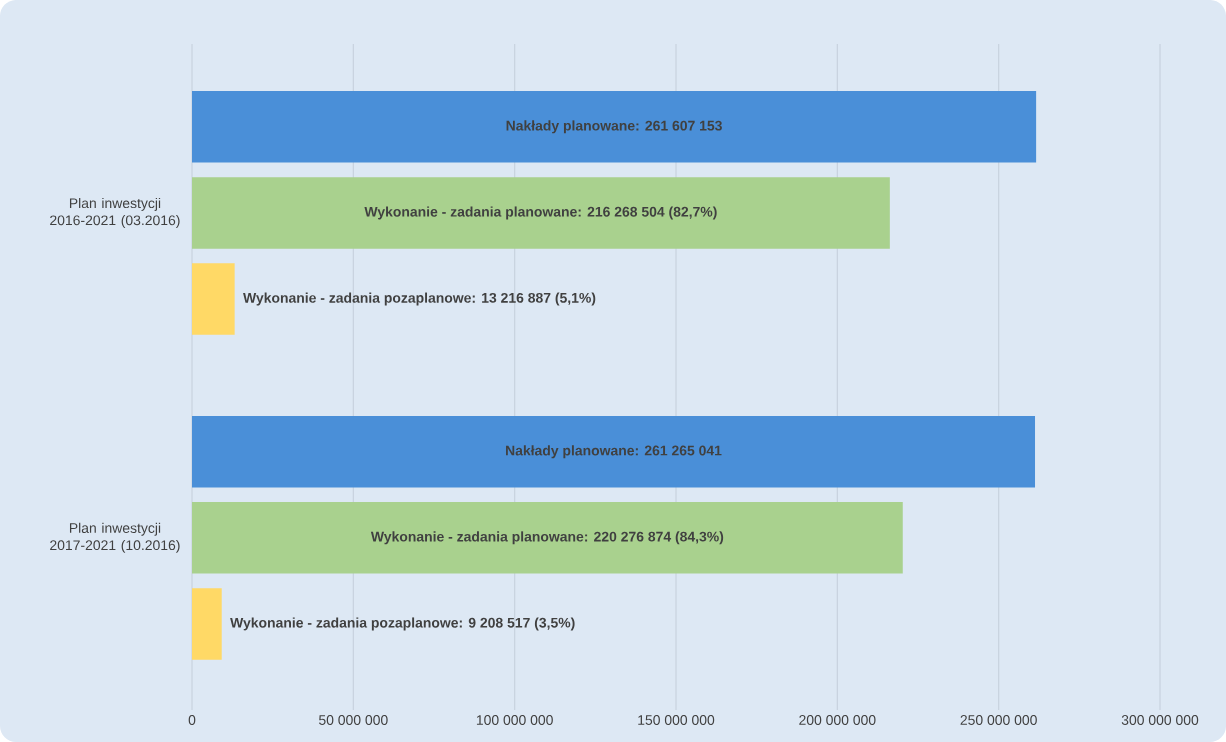  Describe the element at coordinates (192, 720) in the screenshot. I see `x-tick-label: 0` at that location.